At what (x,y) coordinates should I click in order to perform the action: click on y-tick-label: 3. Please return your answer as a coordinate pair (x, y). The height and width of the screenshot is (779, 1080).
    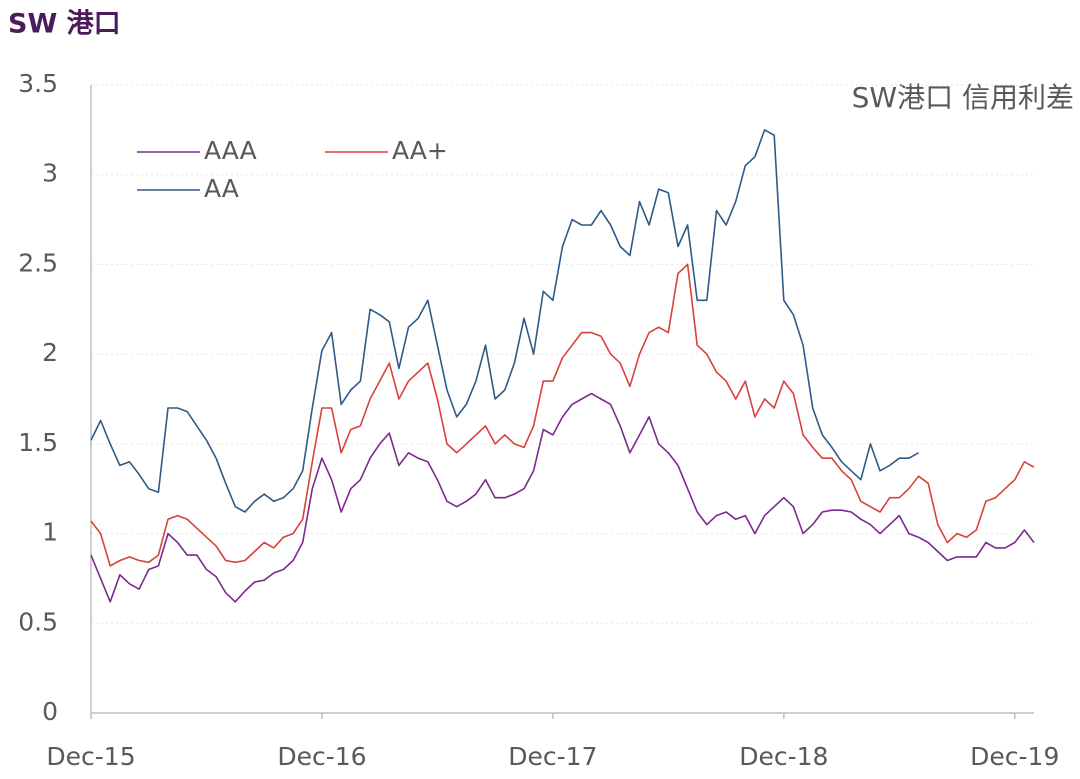
    Looking at the image, I should click on (50, 173).